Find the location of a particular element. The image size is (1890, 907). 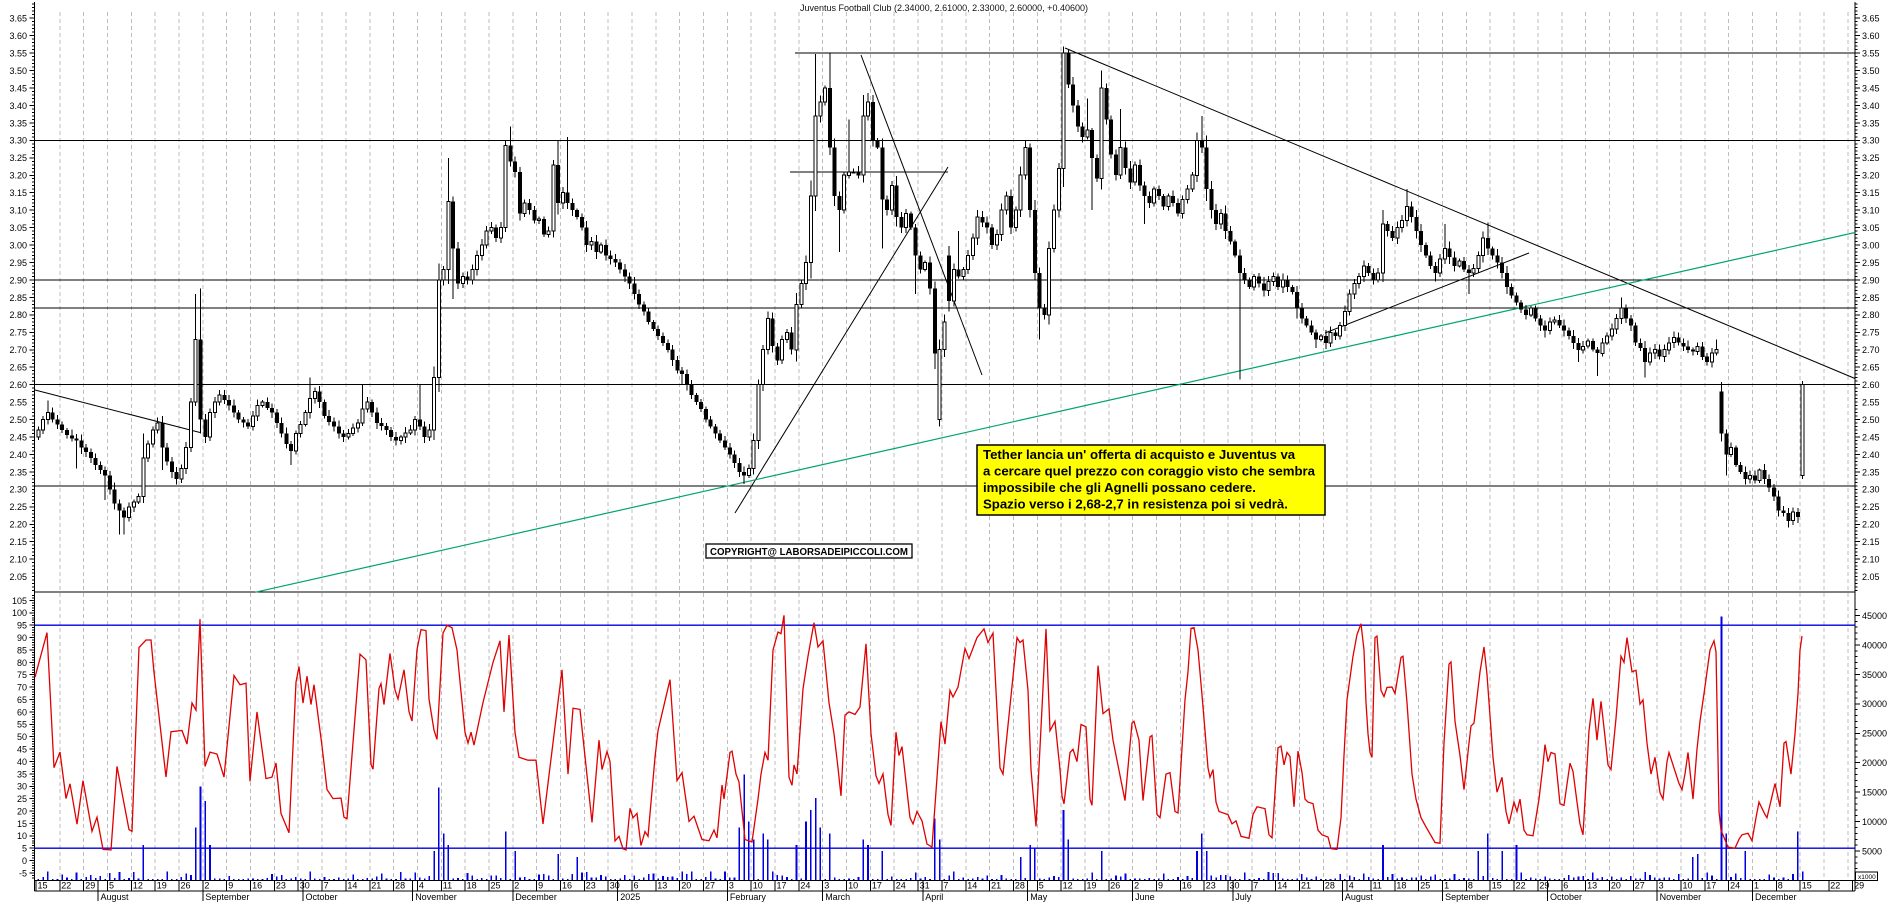

svg-text: 2.30 is located at coordinates (1871, 490).